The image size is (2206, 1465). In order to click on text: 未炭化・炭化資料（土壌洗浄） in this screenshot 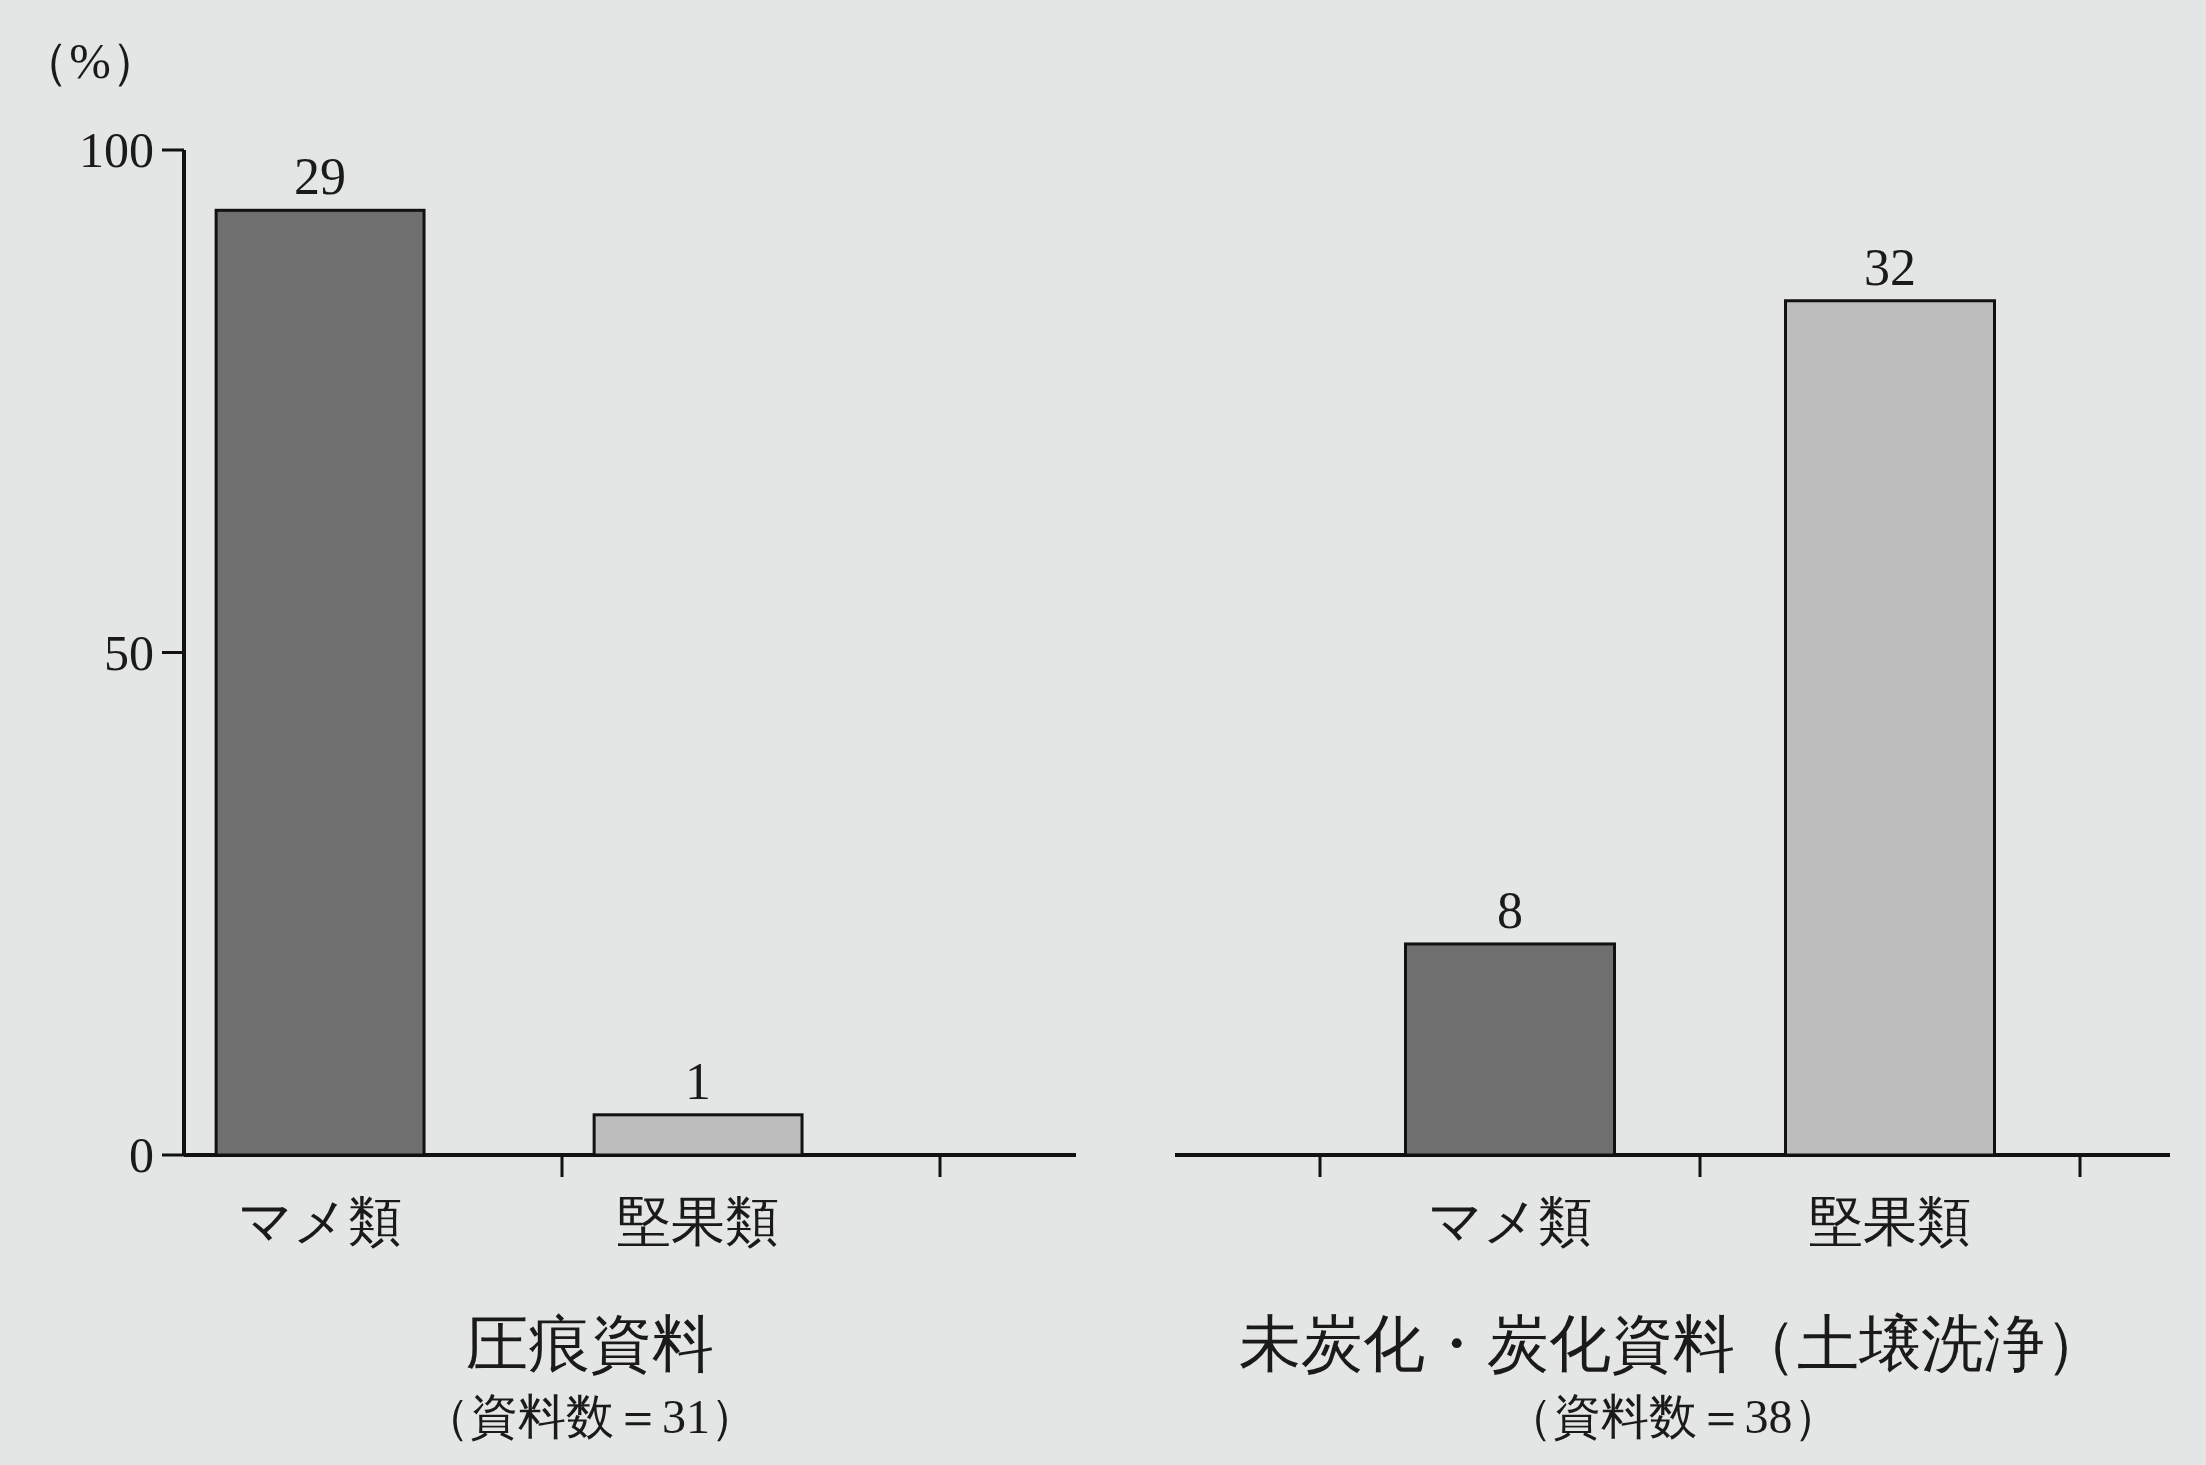, I will do `click(1672, 1344)`.